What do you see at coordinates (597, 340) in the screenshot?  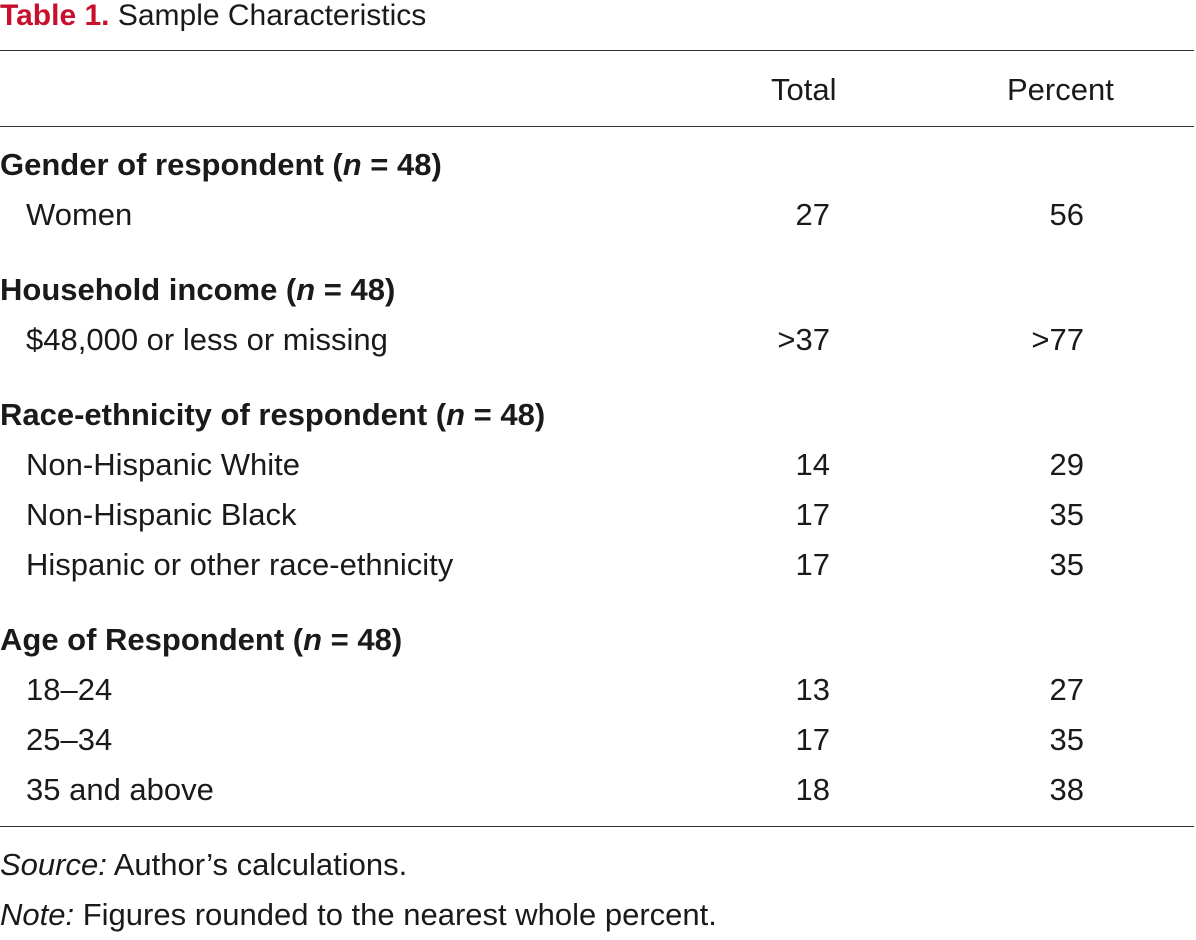 I see `table-row: $48,000 or less or missing >37 >77` at bounding box center [597, 340].